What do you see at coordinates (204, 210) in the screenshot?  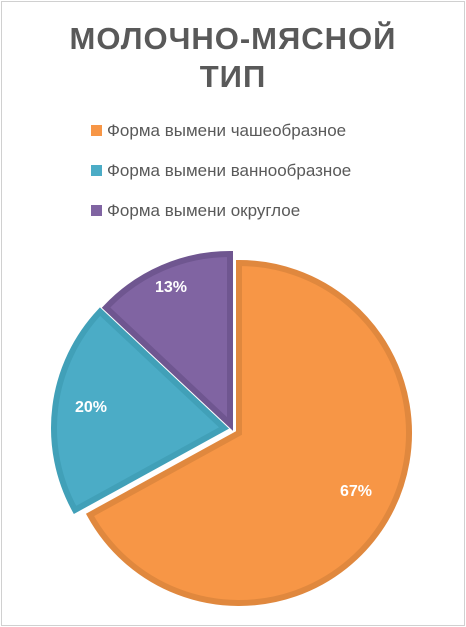 I see `legend-label-round: Форма вымени округлое` at bounding box center [204, 210].